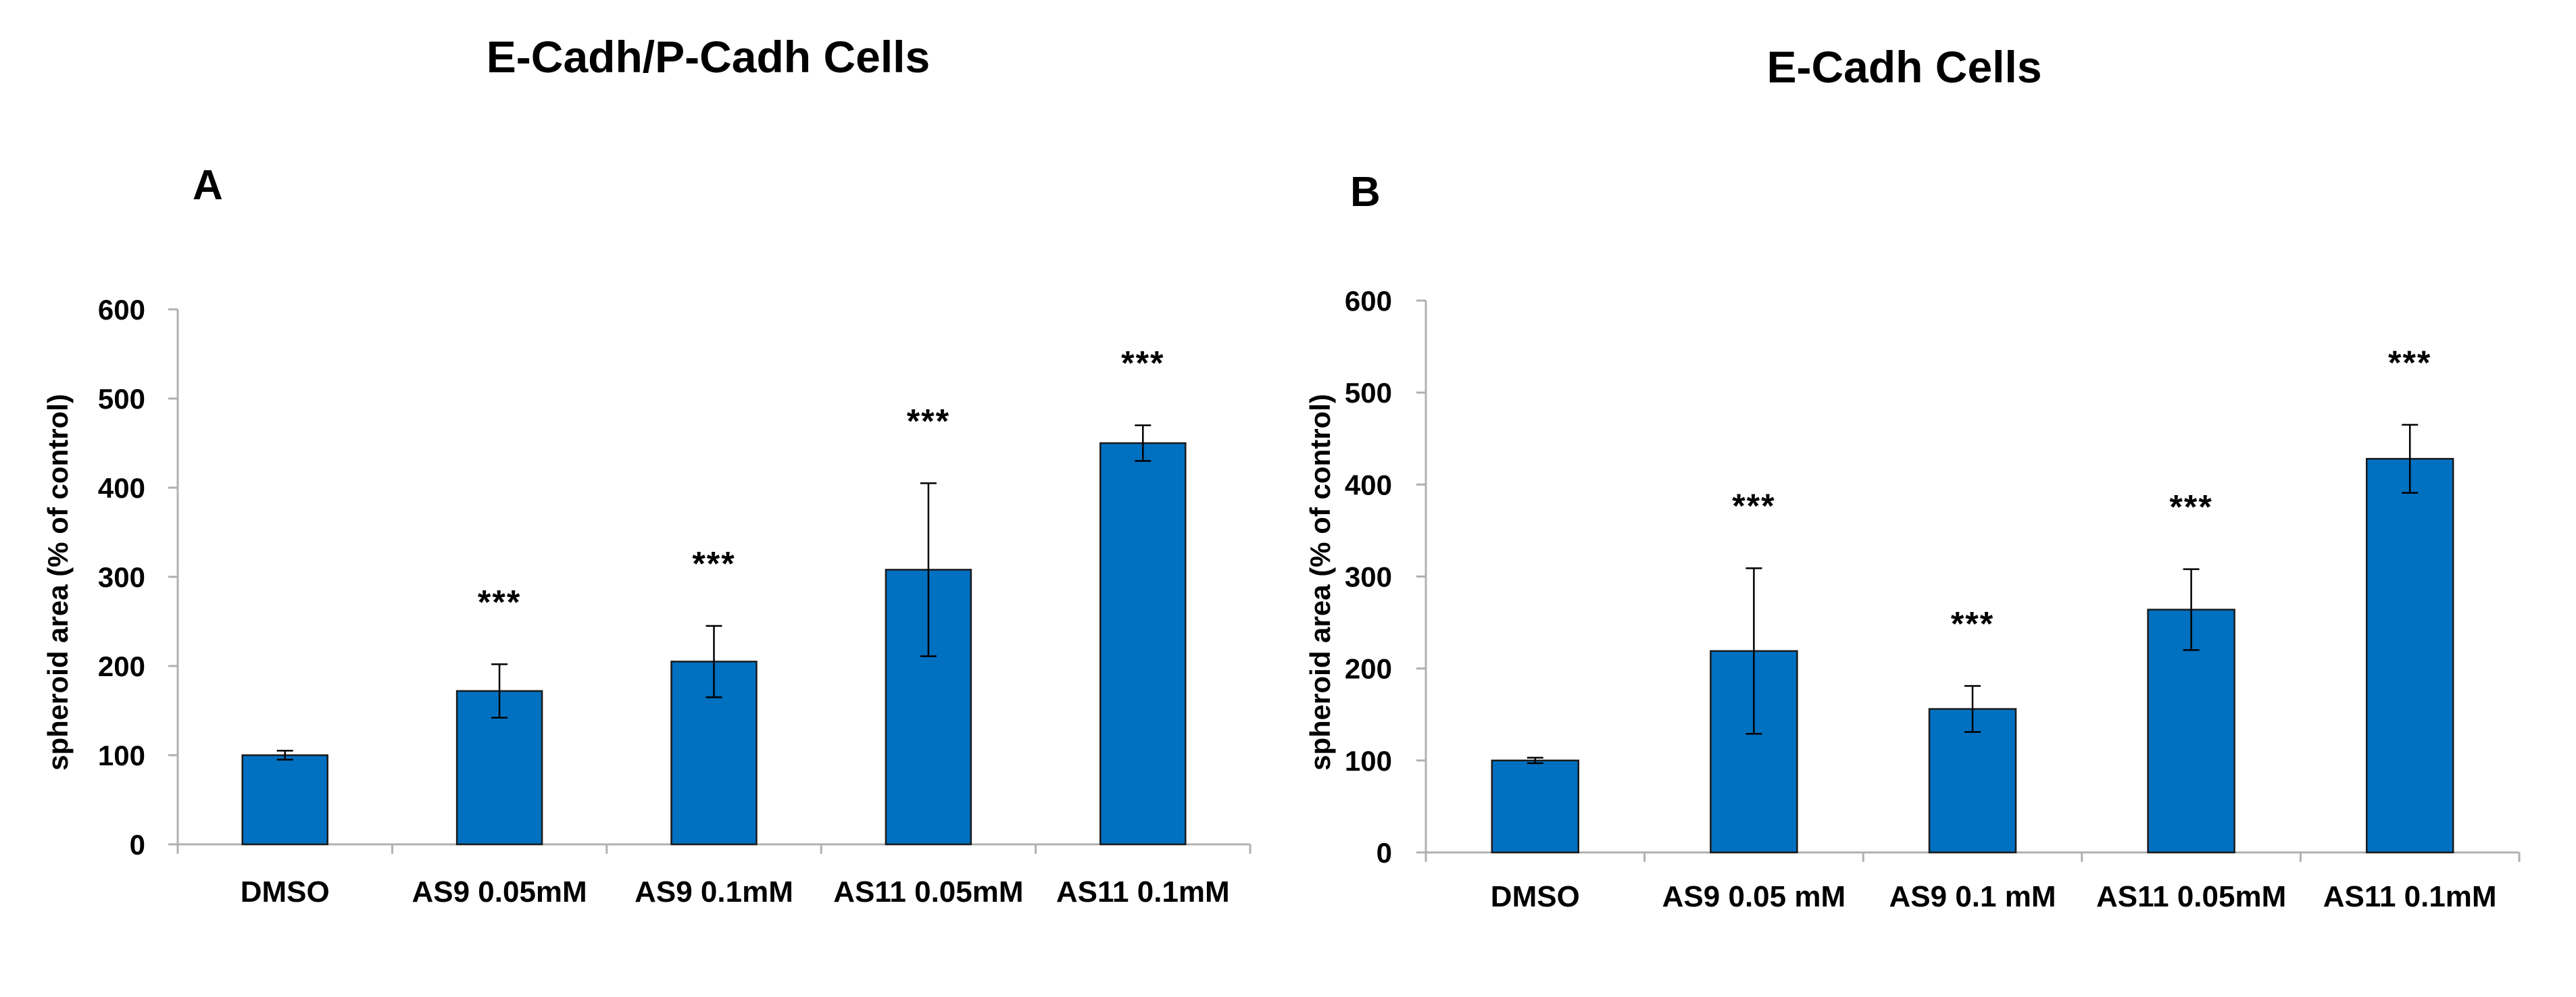 This screenshot has height=997, width=2576. What do you see at coordinates (1385, 853) in the screenshot?
I see `chart-b-y-tick-label: 0` at bounding box center [1385, 853].